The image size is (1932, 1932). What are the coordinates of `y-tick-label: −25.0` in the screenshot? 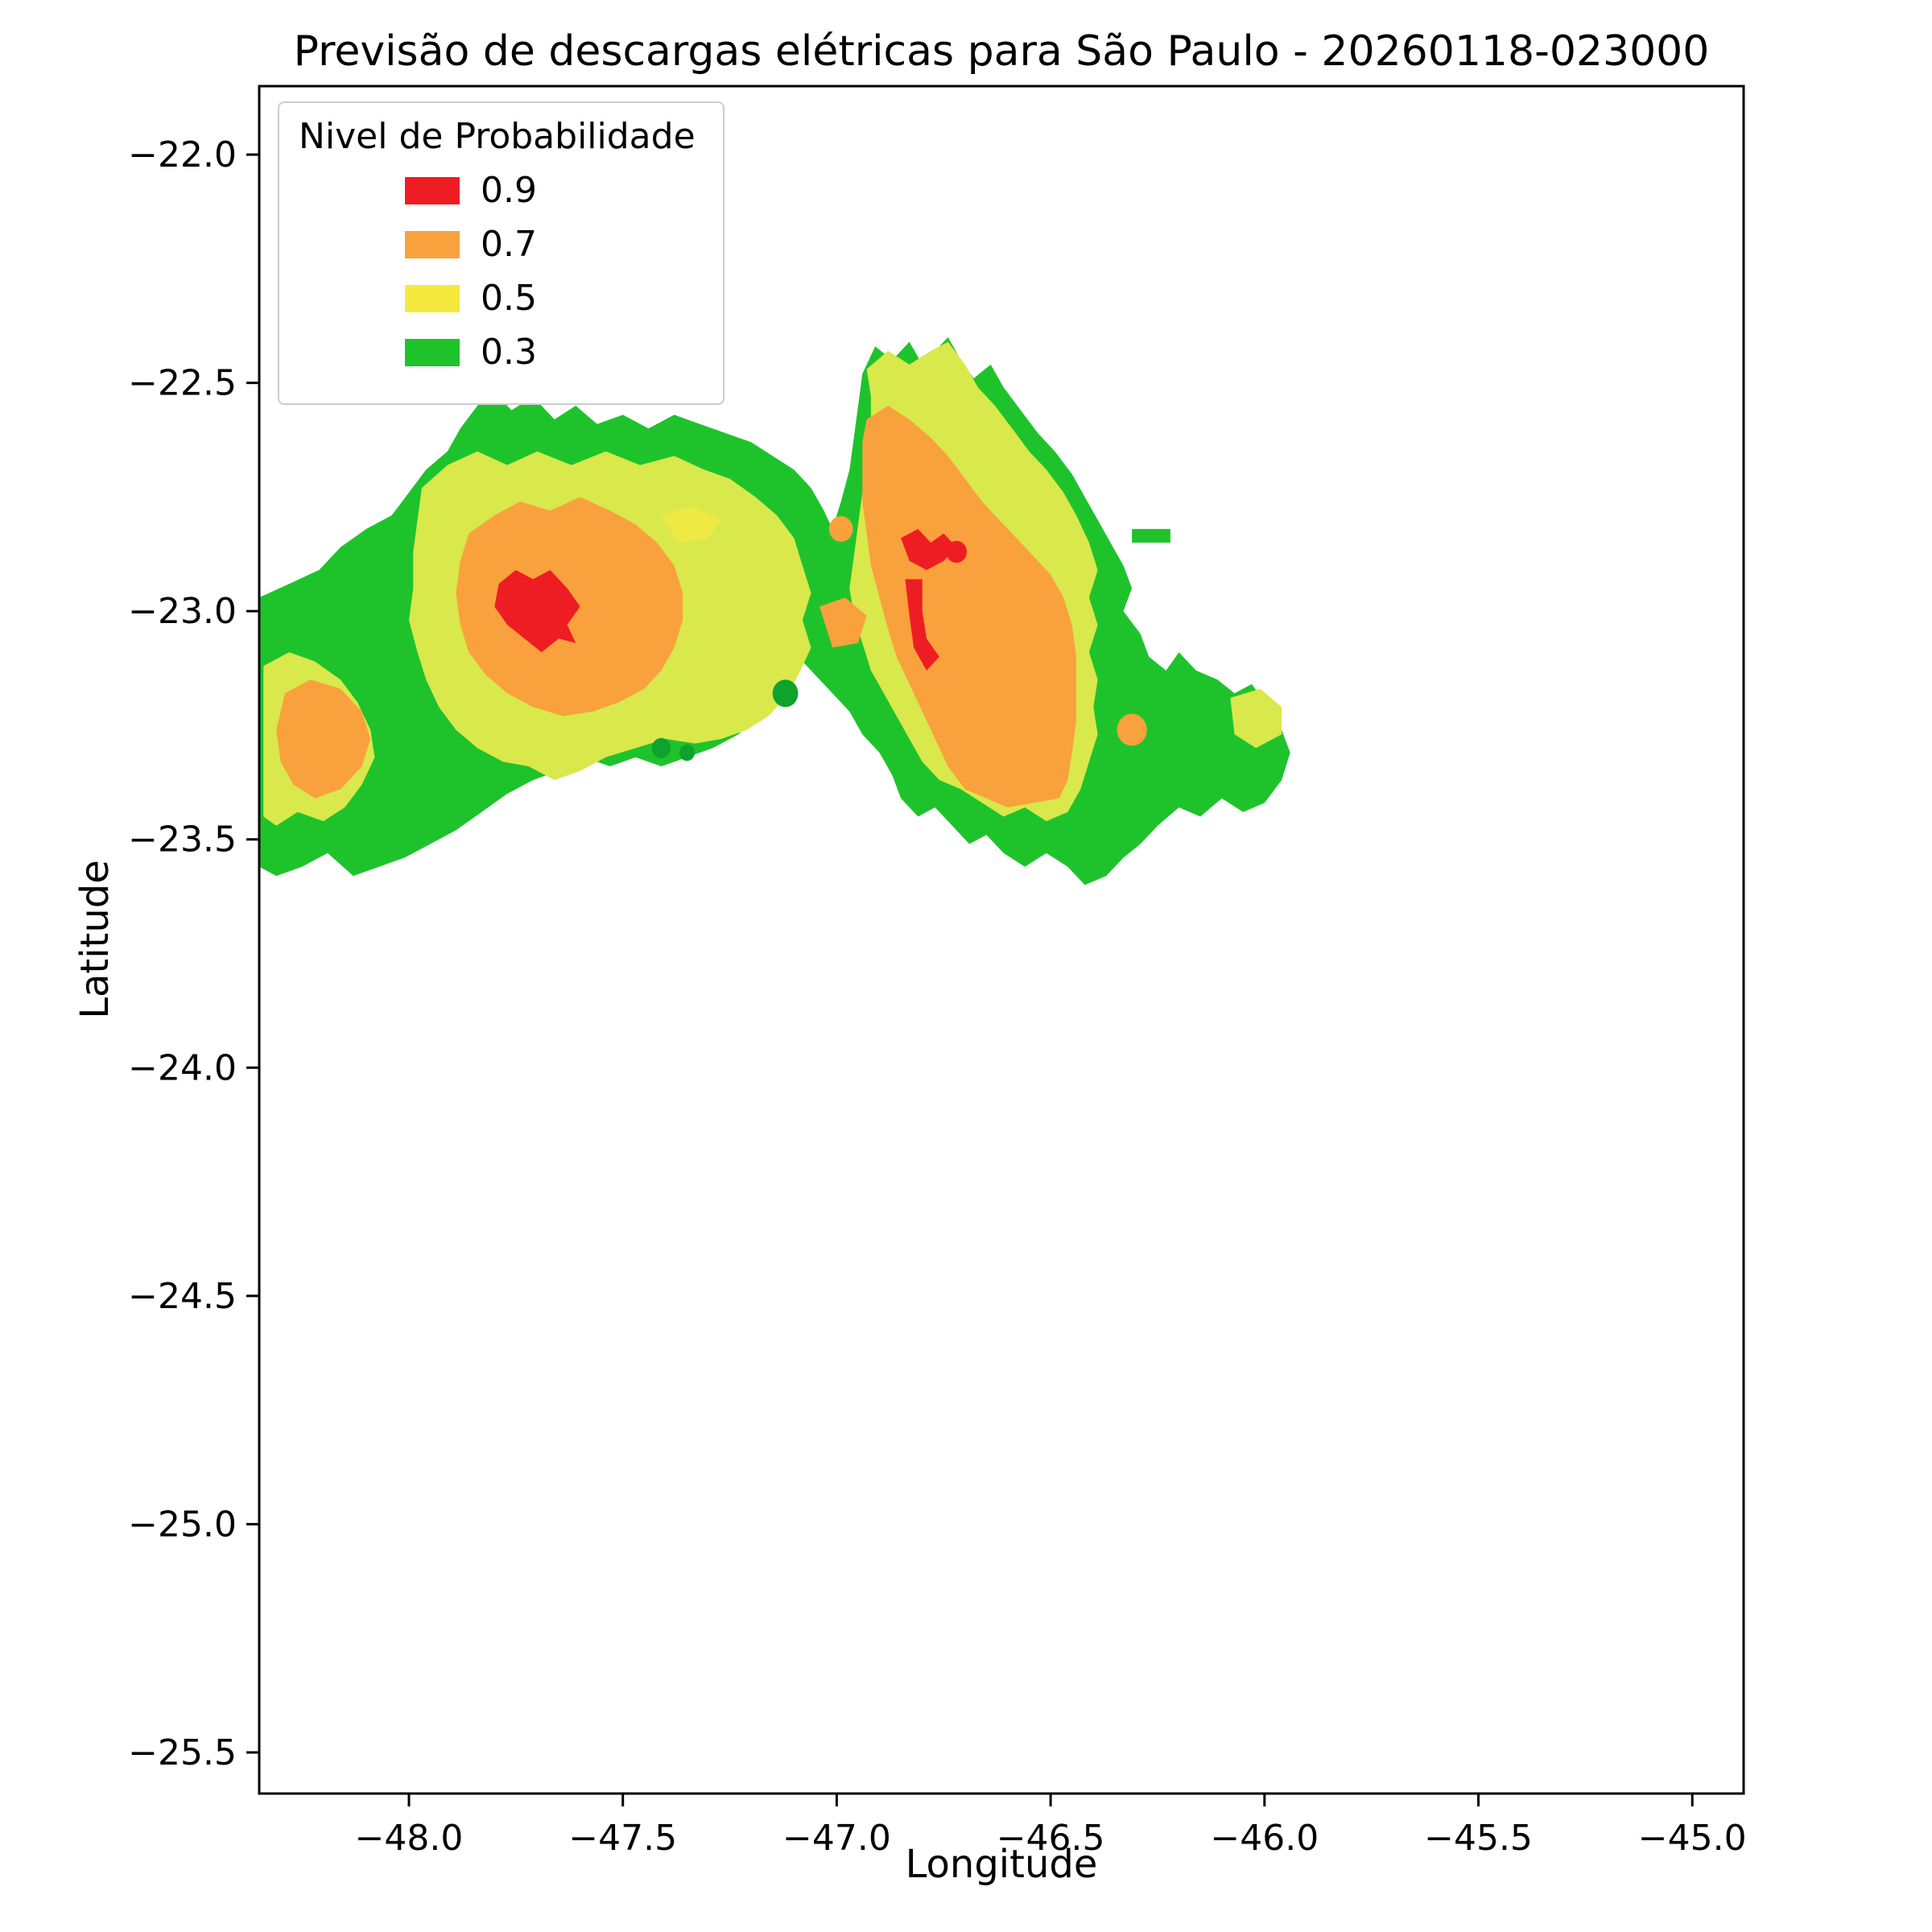 It's located at (182, 1524).